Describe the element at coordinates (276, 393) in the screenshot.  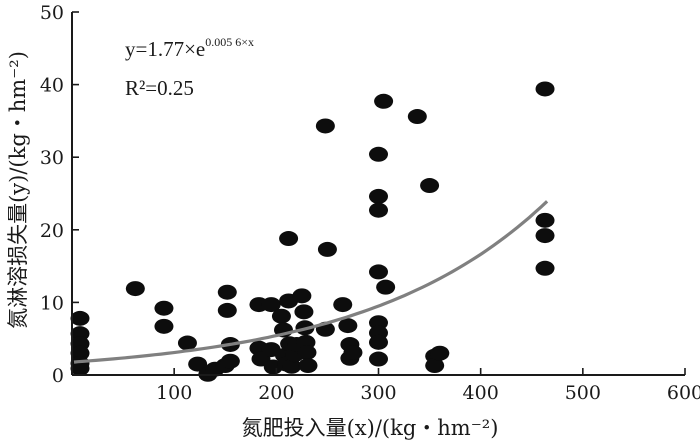
I see `x-tick-label: 200` at that location.